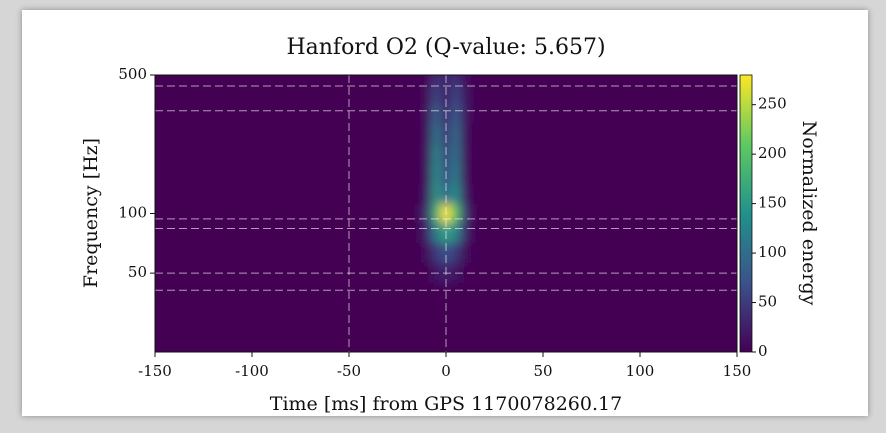  What do you see at coordinates (763, 351) in the screenshot?
I see `colorbar-tick-label: 0` at bounding box center [763, 351].